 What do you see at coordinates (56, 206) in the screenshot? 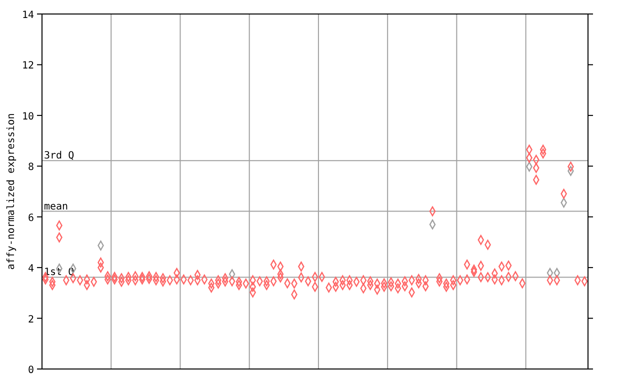
I see `ref-line-label: mean` at bounding box center [56, 206].